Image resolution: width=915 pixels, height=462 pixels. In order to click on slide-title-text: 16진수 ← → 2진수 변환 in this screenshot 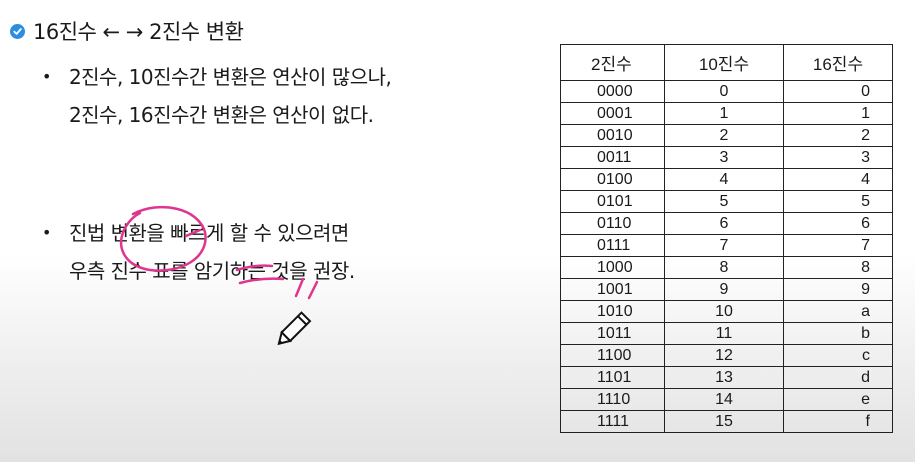, I will do `click(138, 32)`.